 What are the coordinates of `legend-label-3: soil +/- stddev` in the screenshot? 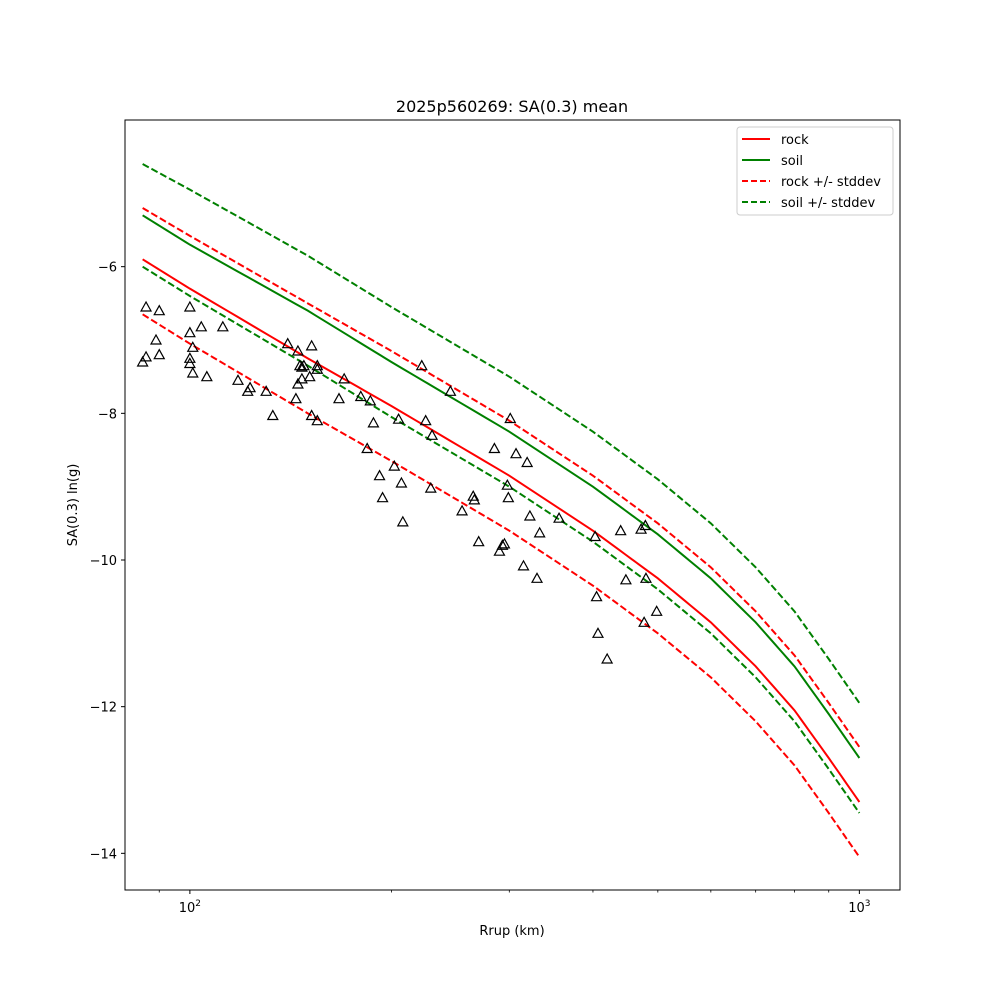 It's located at (828, 203).